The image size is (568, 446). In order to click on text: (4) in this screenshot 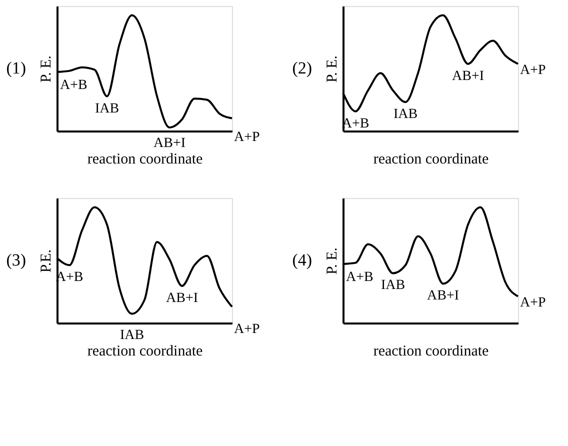, I will do `click(302, 260)`.